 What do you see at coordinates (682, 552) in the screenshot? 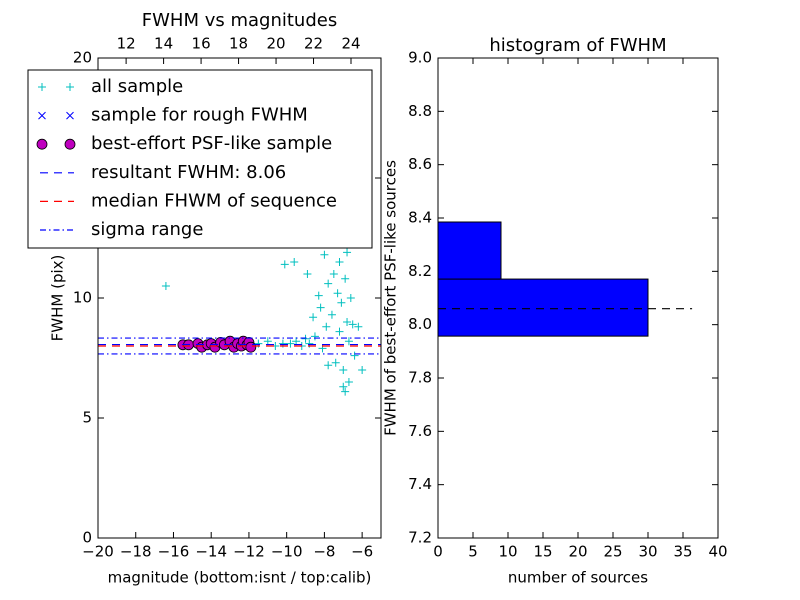
I see `x-tick-label: 35` at bounding box center [682, 552].